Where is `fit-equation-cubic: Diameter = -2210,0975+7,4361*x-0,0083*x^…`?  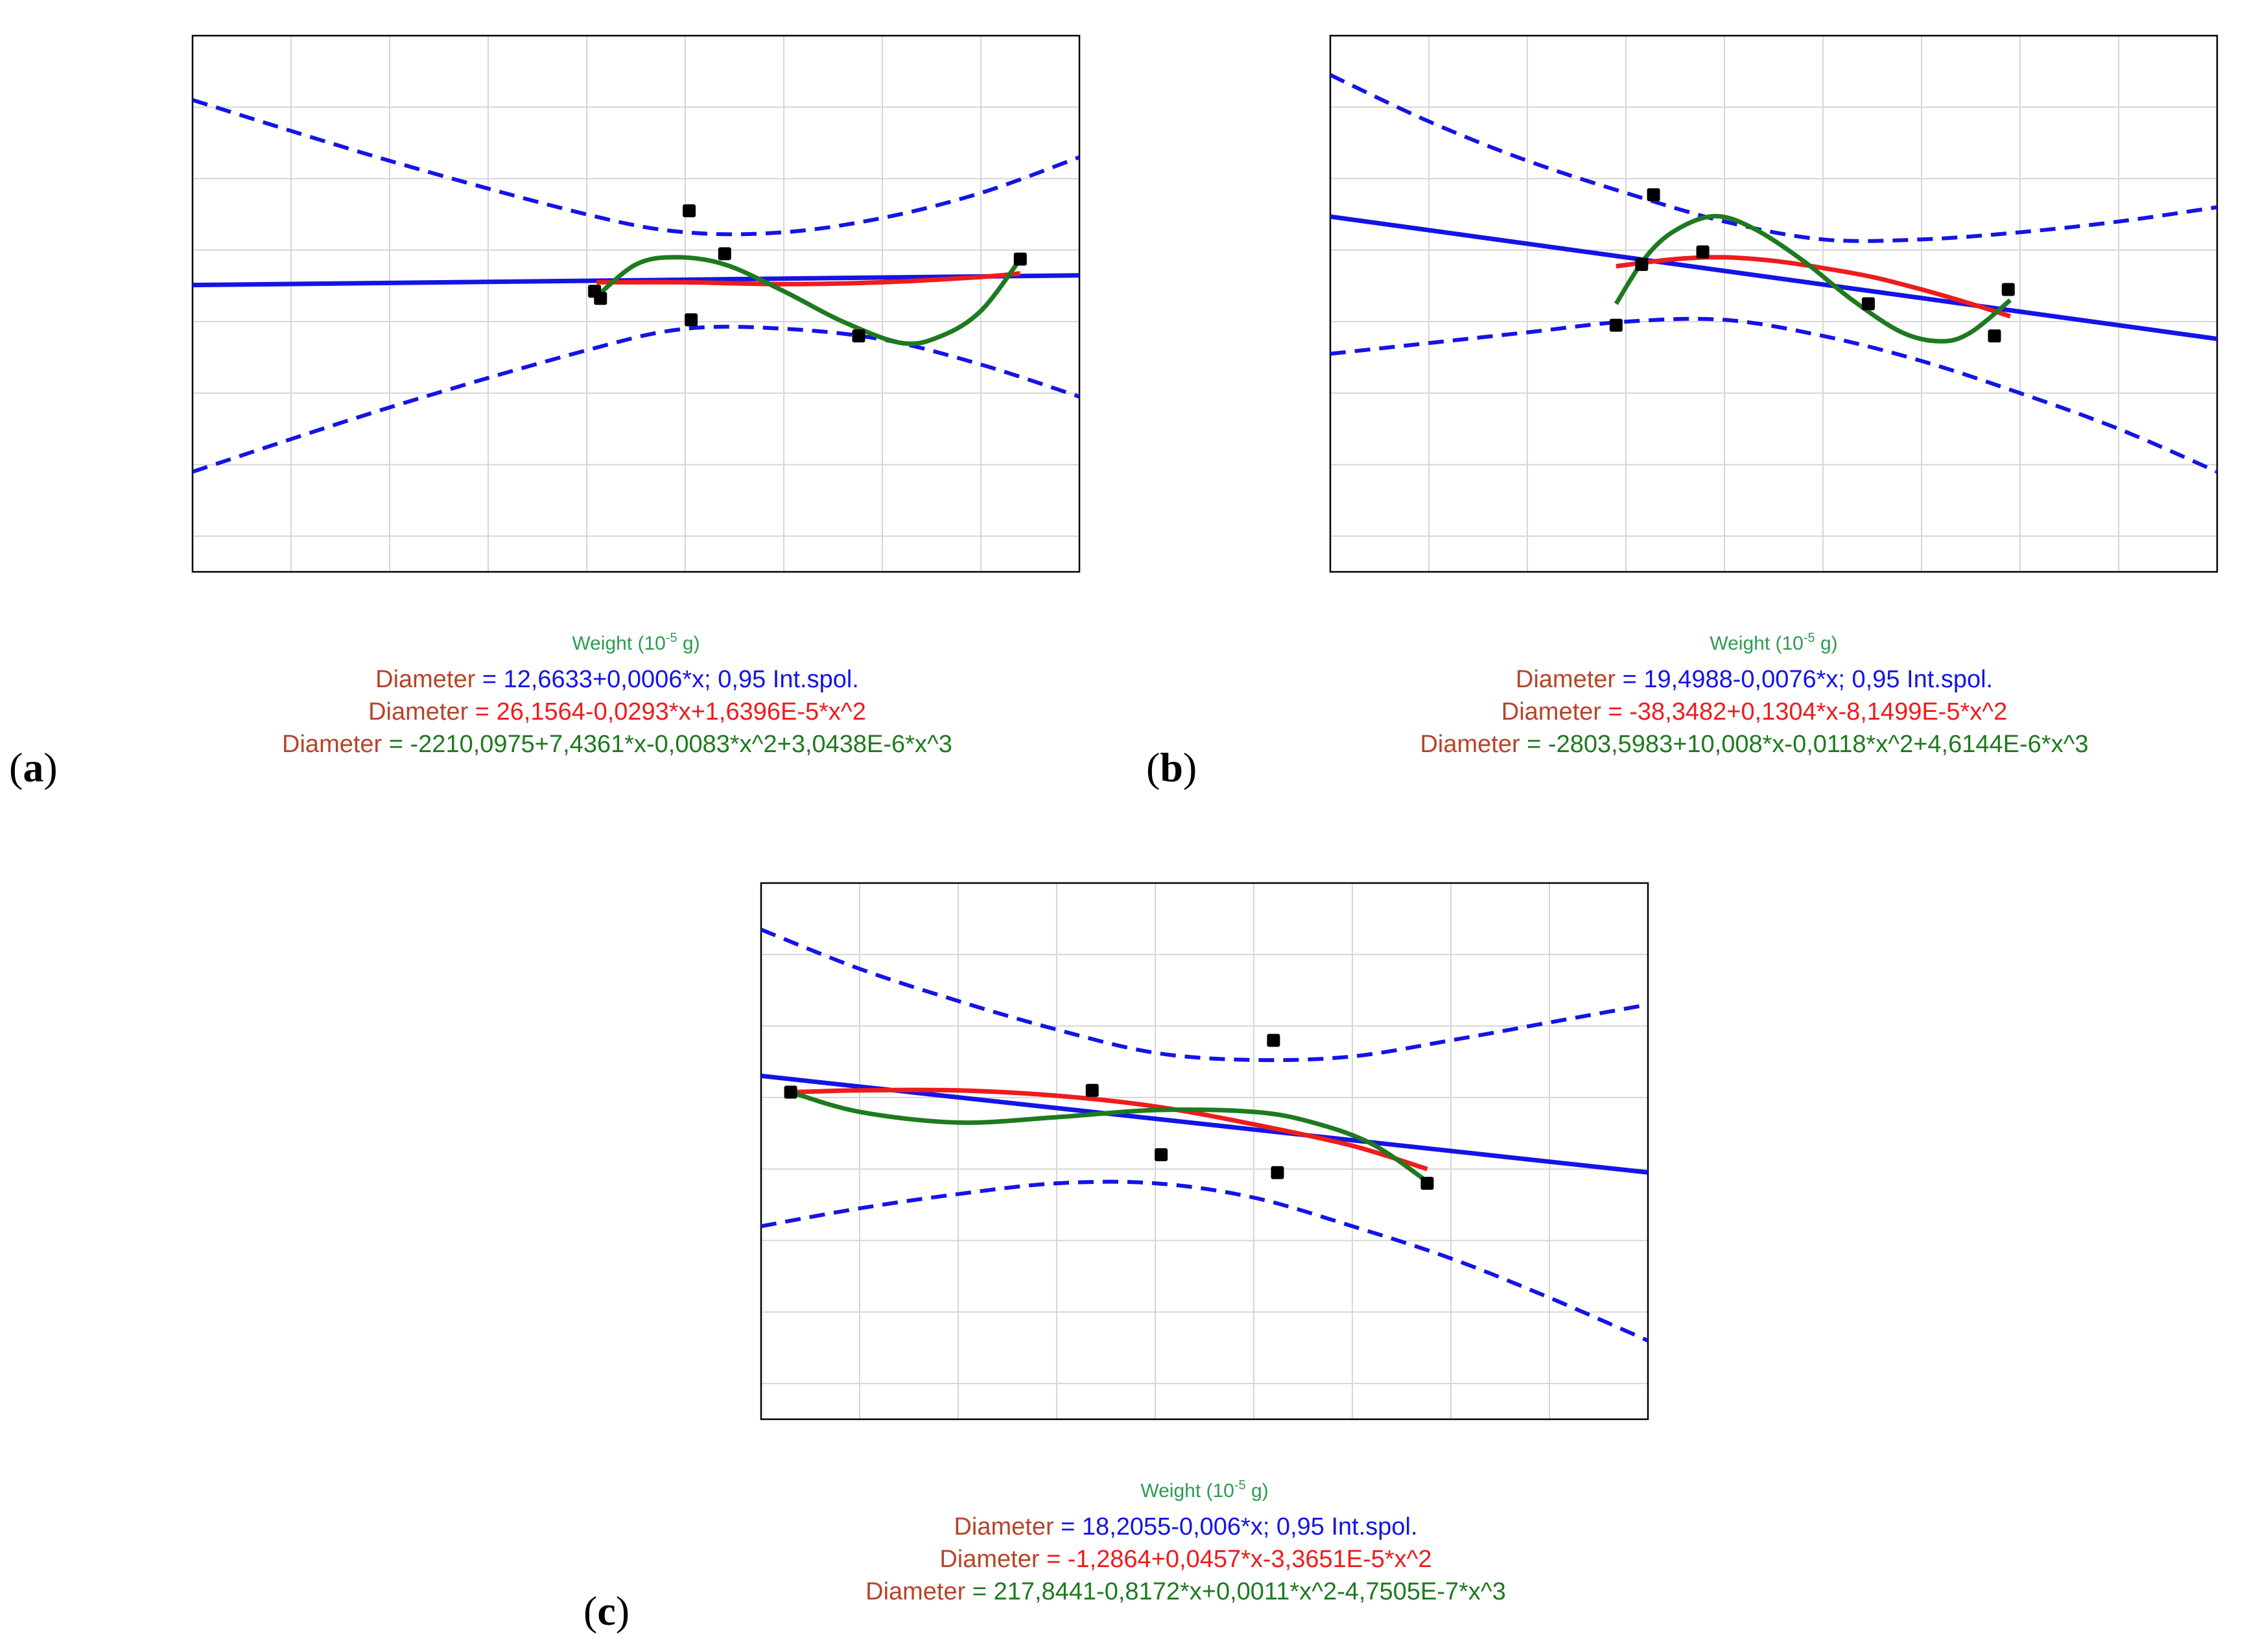 fit-equation-cubic: Diameter = -2210,0975+7,4361*x-0,0083*x^… is located at coordinates (617, 745).